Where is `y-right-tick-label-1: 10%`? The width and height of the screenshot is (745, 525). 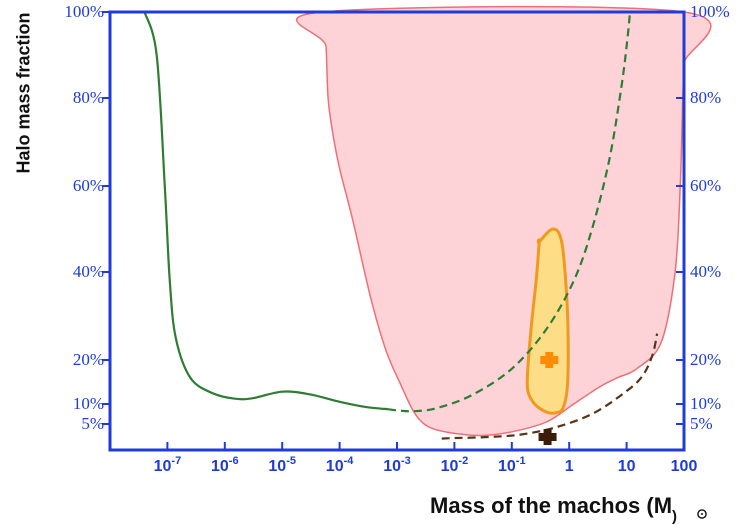
y-right-tick-label-1: 10% is located at coordinates (705, 403).